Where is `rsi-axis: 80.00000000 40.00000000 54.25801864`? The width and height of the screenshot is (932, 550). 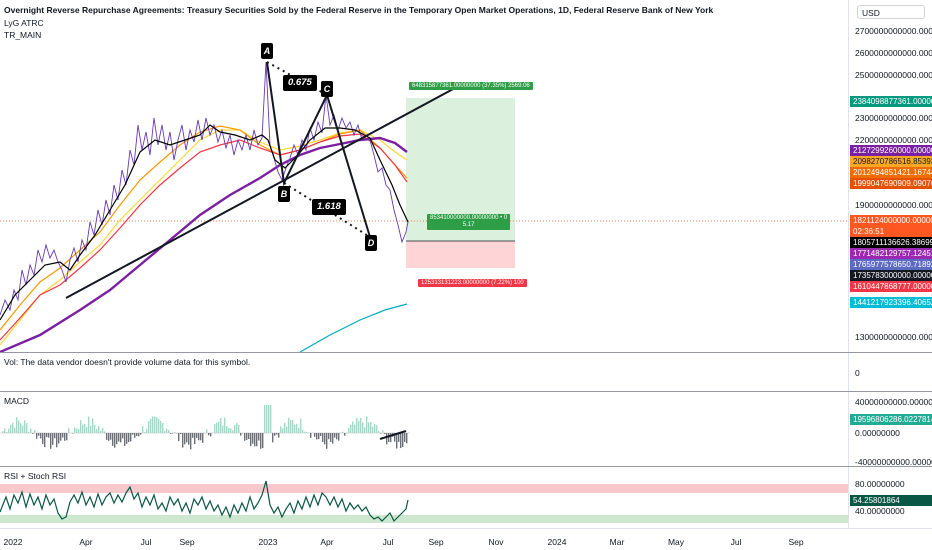 rsi-axis: 80.00000000 40.00000000 54.25801864 is located at coordinates (890, 497).